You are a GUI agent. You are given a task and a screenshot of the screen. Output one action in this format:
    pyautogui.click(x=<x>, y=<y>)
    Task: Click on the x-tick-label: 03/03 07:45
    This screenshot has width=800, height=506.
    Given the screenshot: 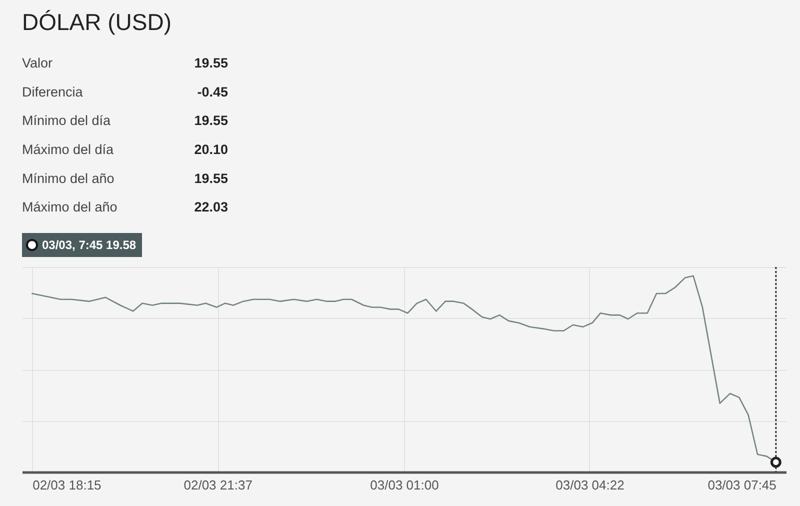 What is the action you would take?
    pyautogui.click(x=742, y=485)
    